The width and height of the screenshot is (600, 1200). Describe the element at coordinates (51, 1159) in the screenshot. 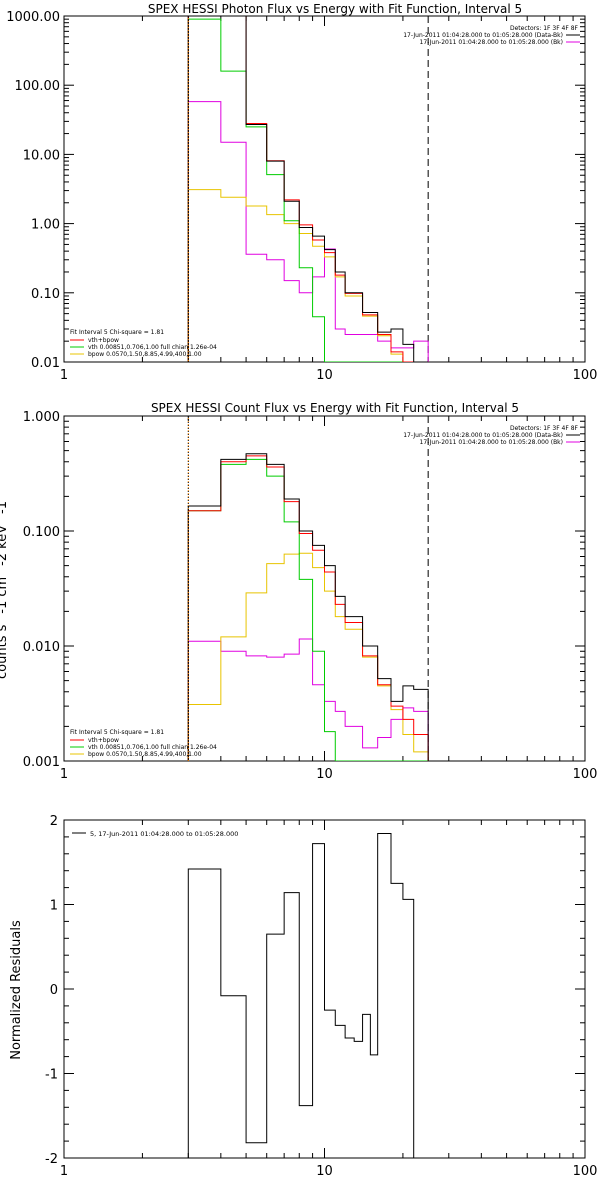

I see `y-tick-label: -2` at that location.